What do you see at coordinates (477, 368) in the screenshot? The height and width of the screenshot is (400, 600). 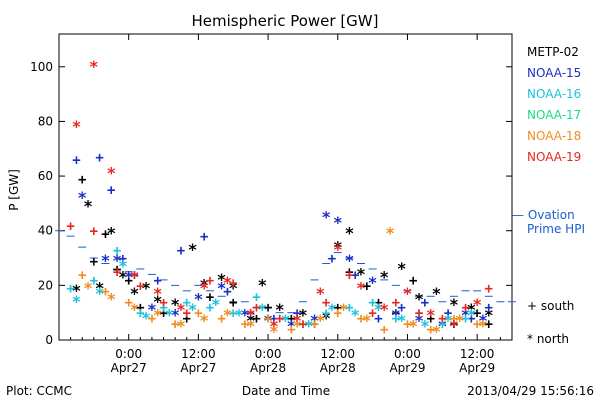 I see `x-tick-date: Apr29` at bounding box center [477, 368].